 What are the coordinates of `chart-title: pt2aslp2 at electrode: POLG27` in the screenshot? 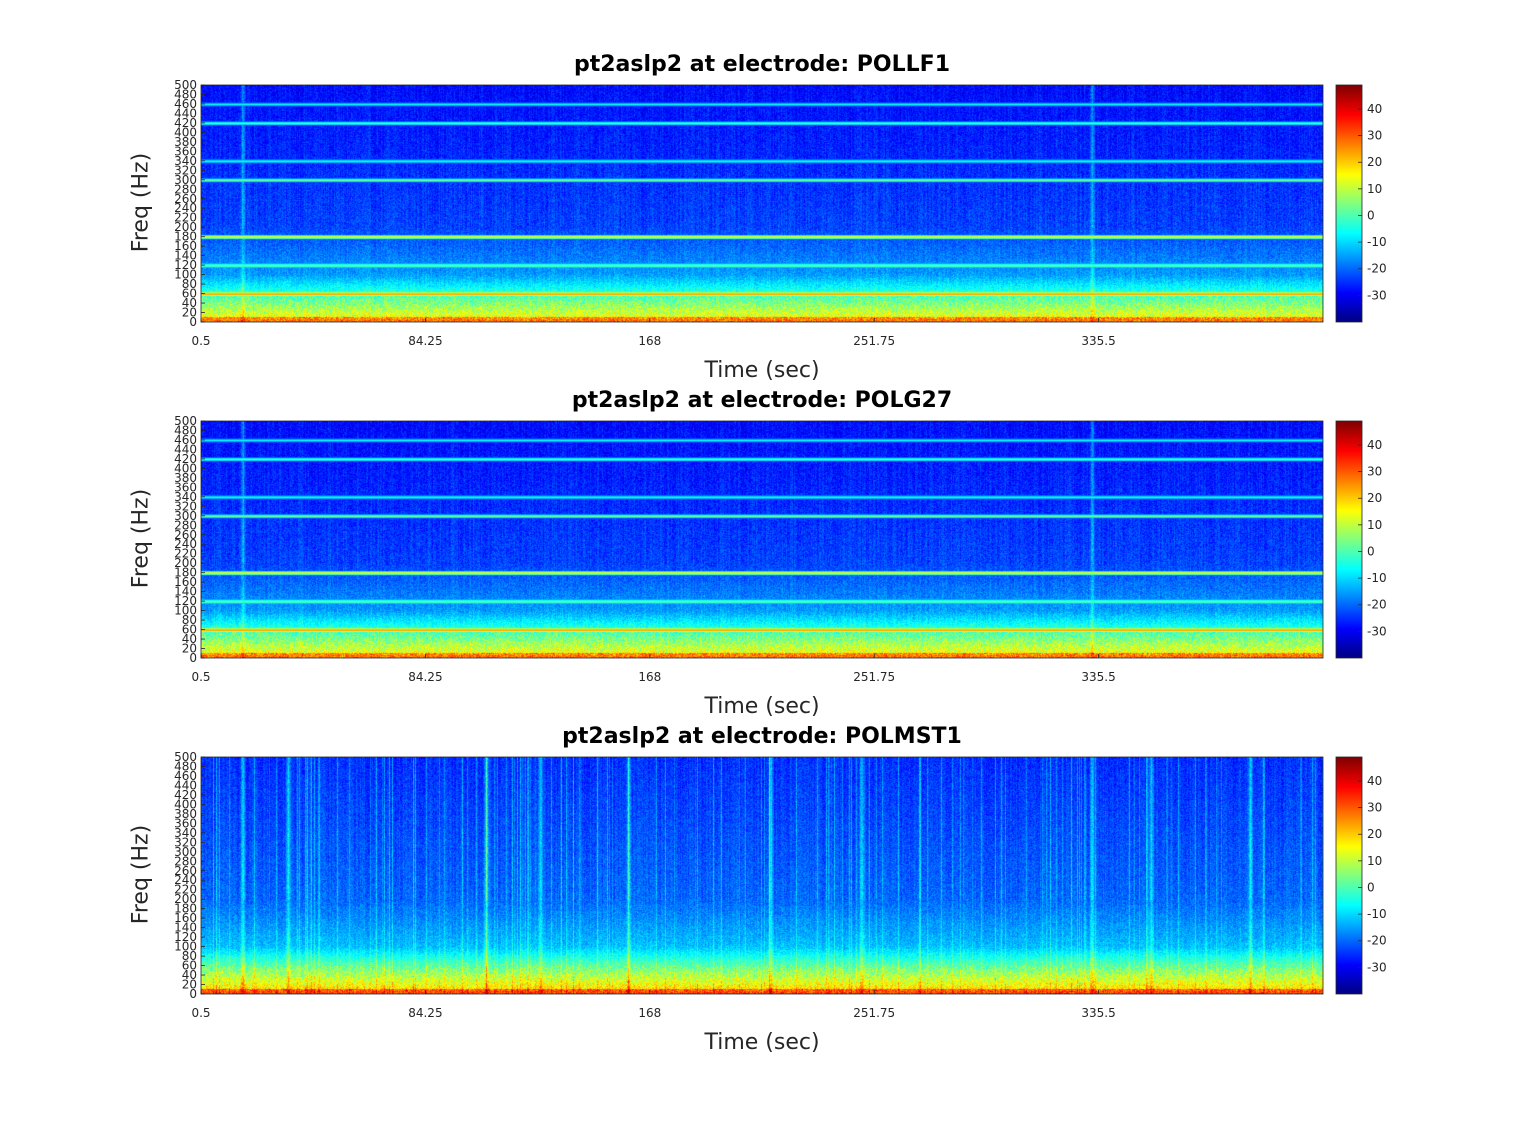 It's located at (762, 400).